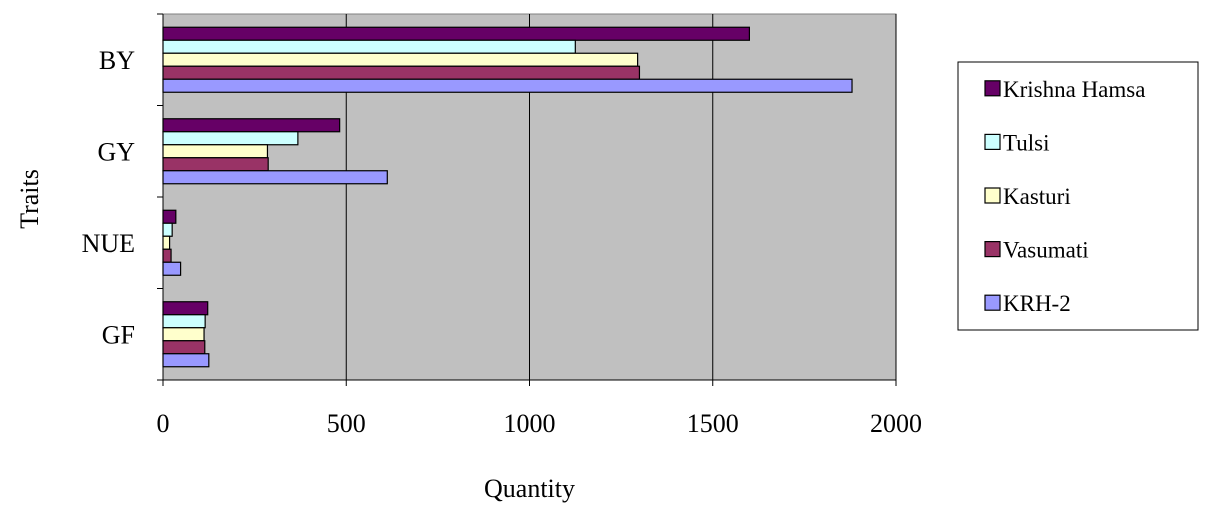 This screenshot has width=1206, height=512. What do you see at coordinates (116, 151) in the screenshot?
I see `y-tick-label: GY` at bounding box center [116, 151].